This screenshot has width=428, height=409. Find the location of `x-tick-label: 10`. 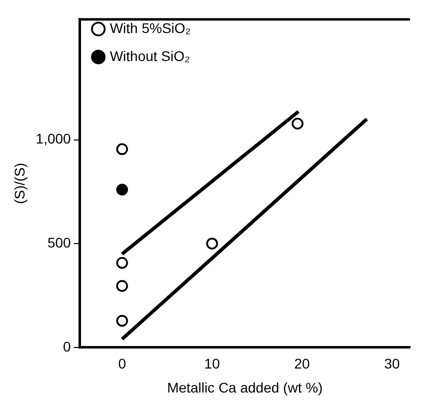

x-tick-label: 10 is located at coordinates (212, 364).